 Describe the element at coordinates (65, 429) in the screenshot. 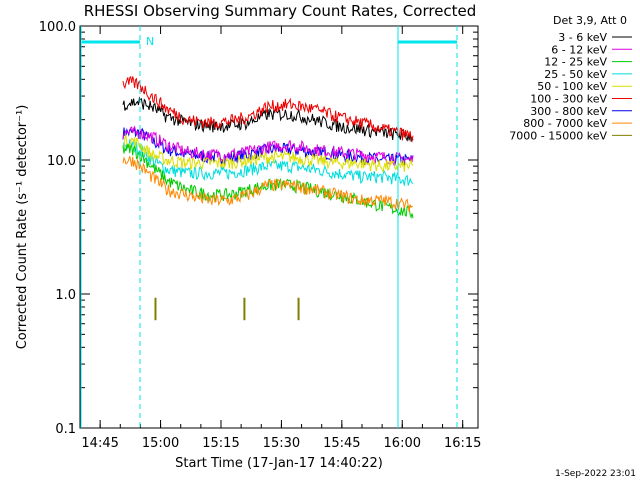

I see `y-tick-label: 0.1` at that location.